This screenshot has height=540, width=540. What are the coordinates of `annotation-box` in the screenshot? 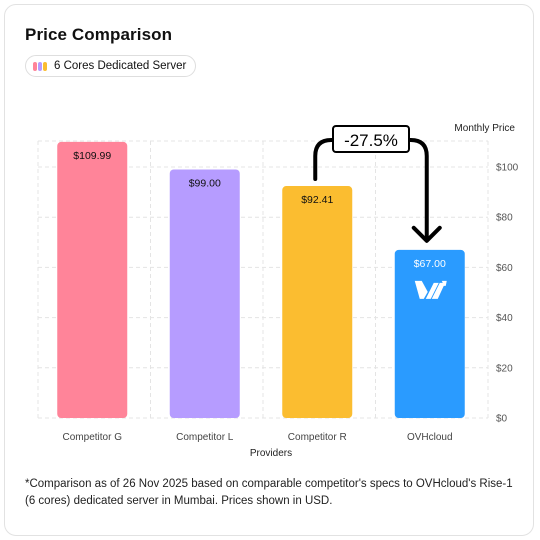 It's located at (371, 139).